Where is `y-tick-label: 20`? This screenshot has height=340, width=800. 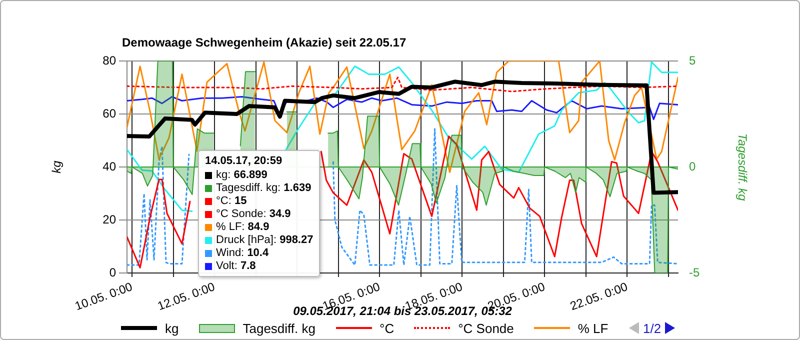
y-tick-label: 20 is located at coordinates (109, 219).